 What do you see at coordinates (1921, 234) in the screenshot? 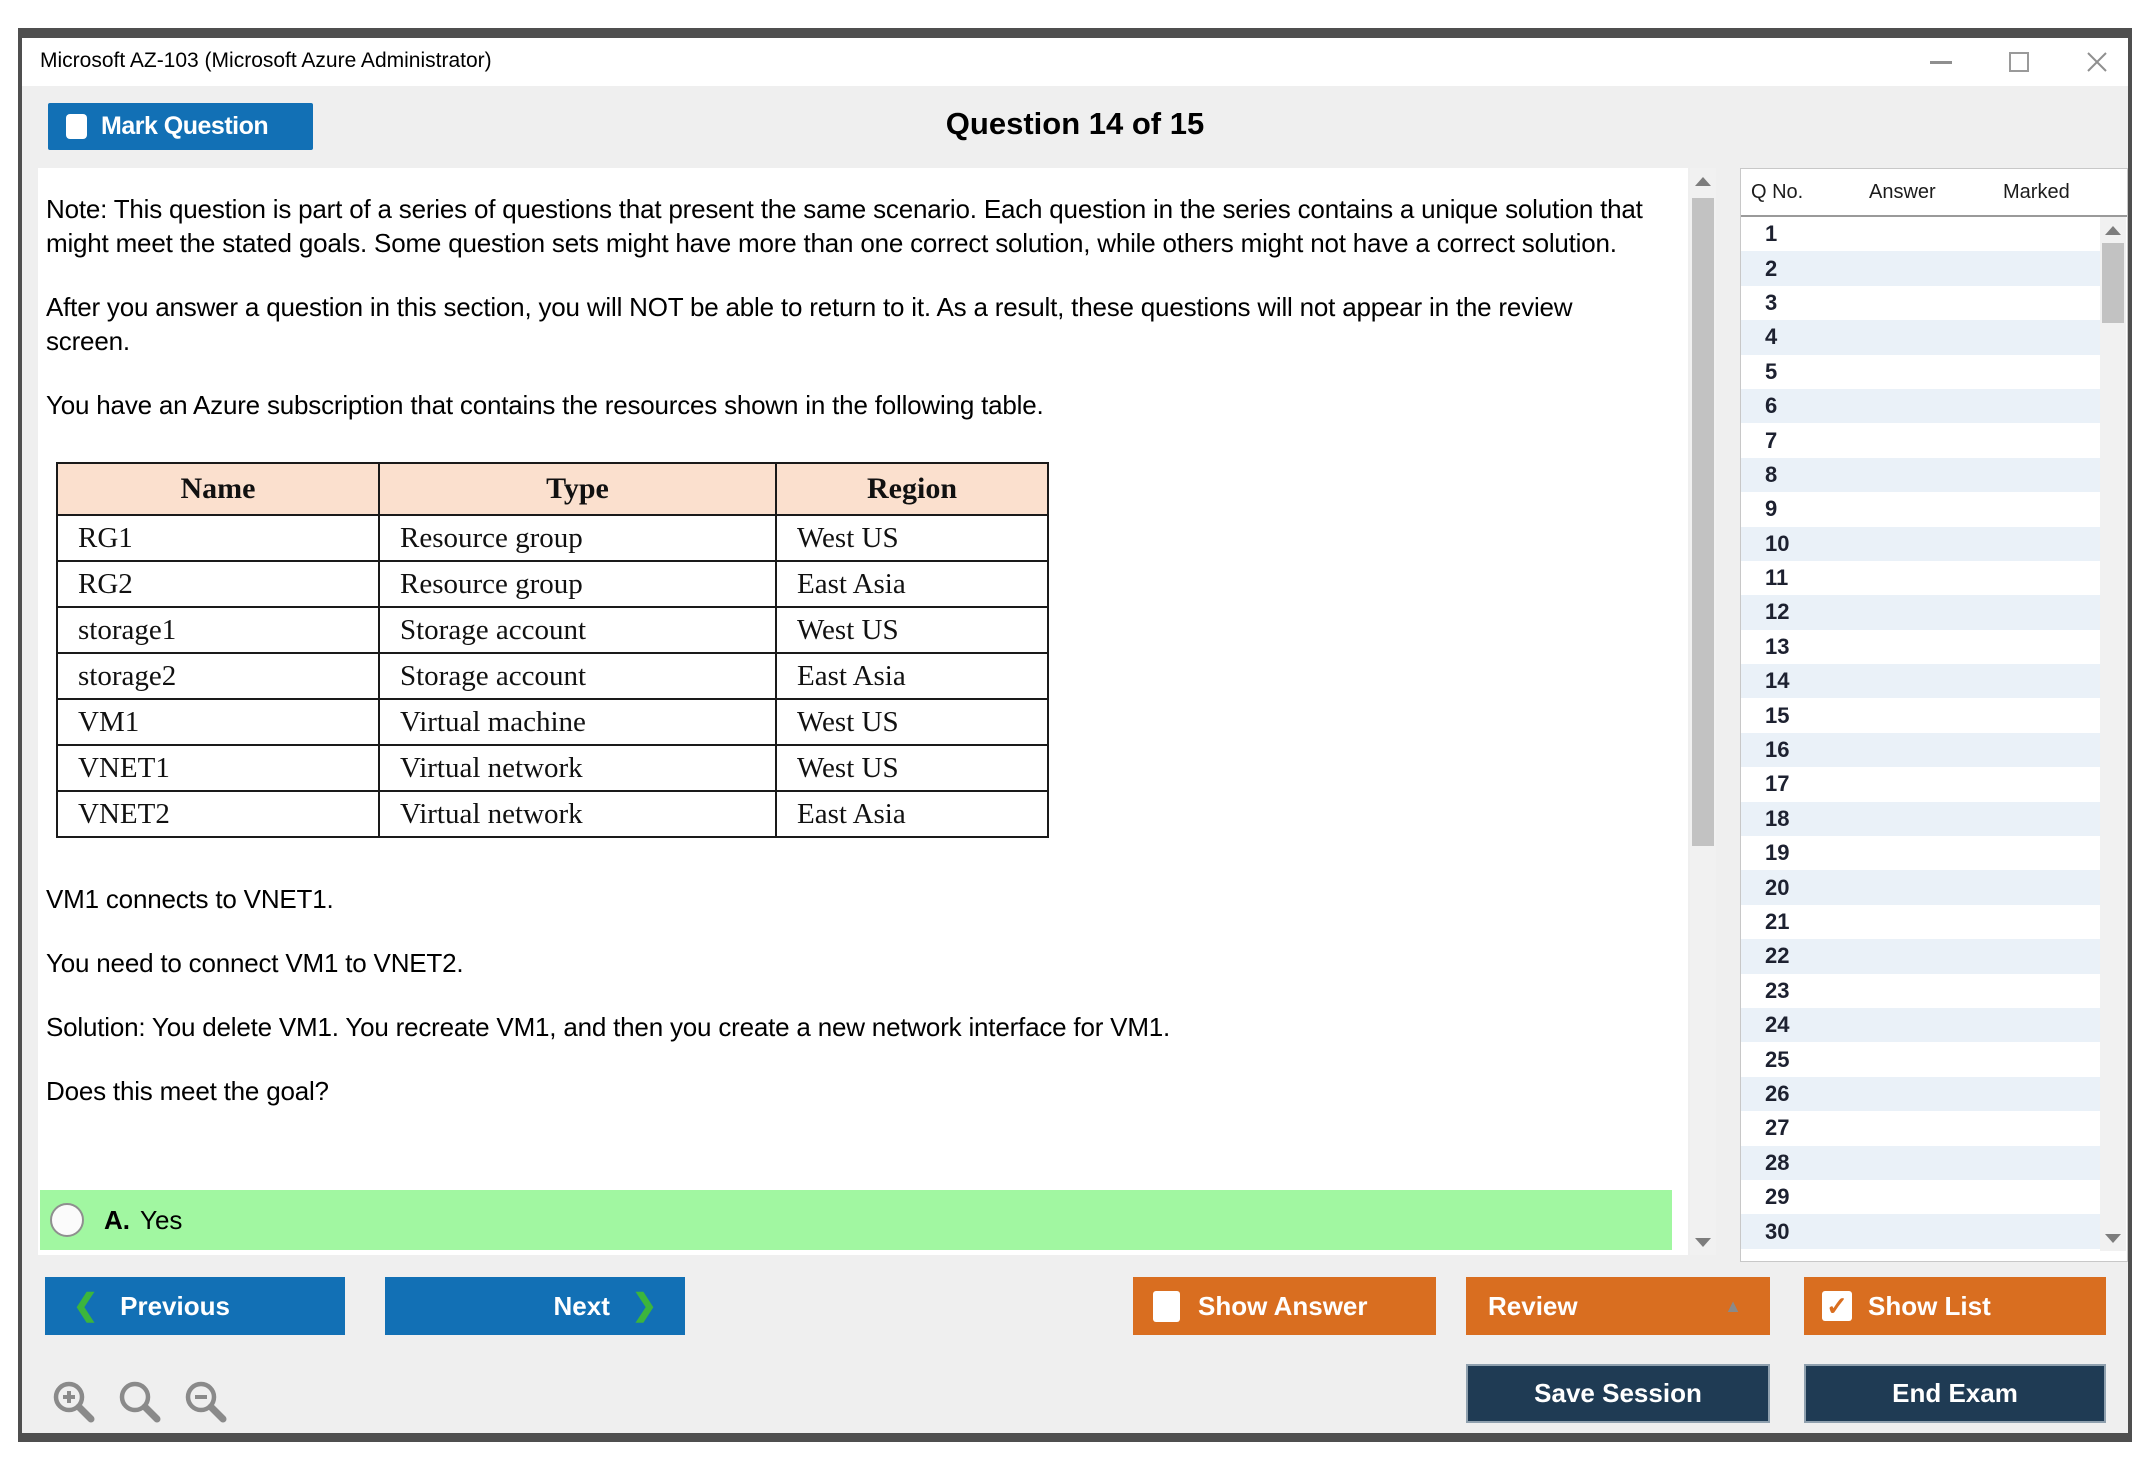
I see `question-list-row: 1` at bounding box center [1921, 234].